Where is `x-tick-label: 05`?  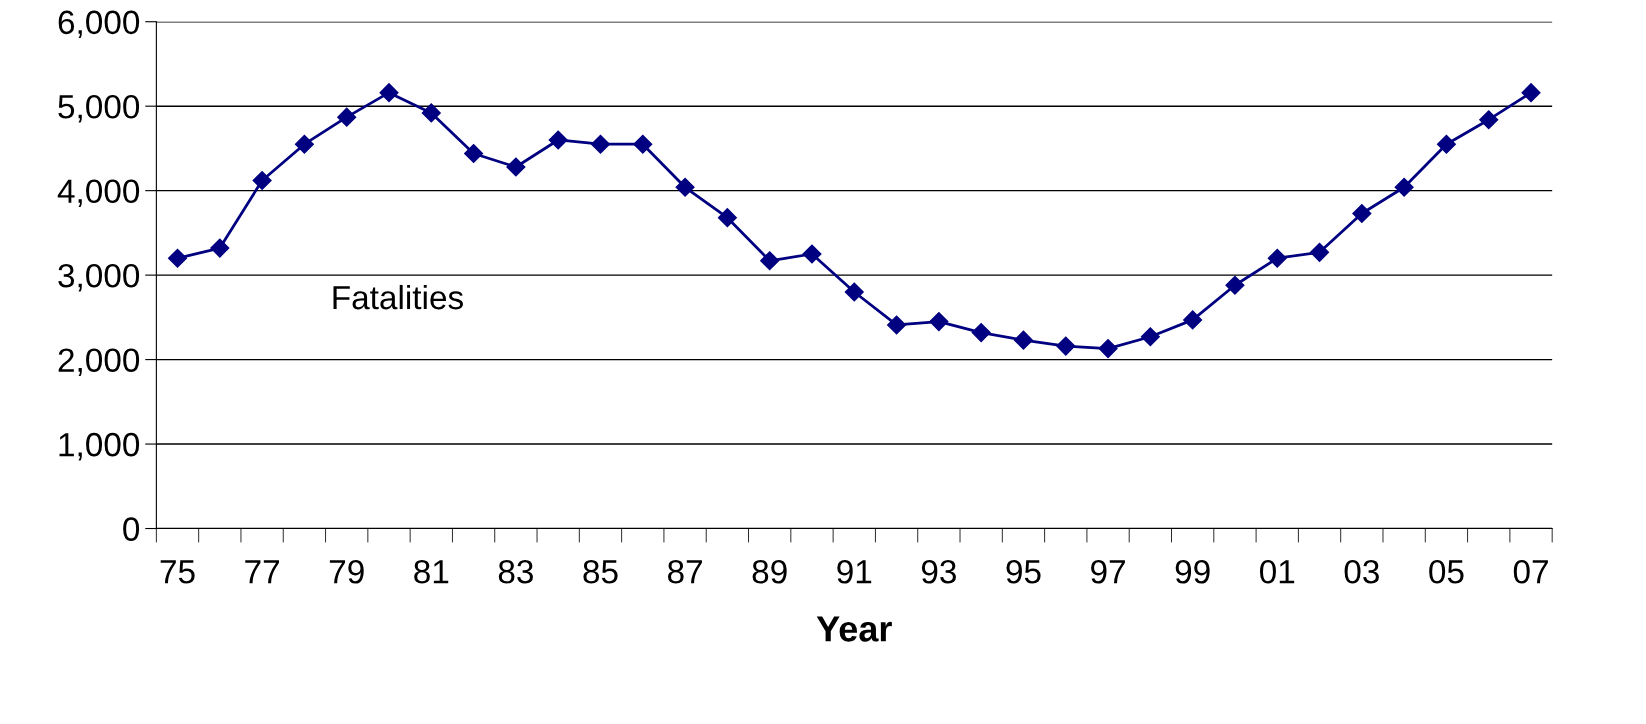
x-tick-label: 05 is located at coordinates (1446, 571).